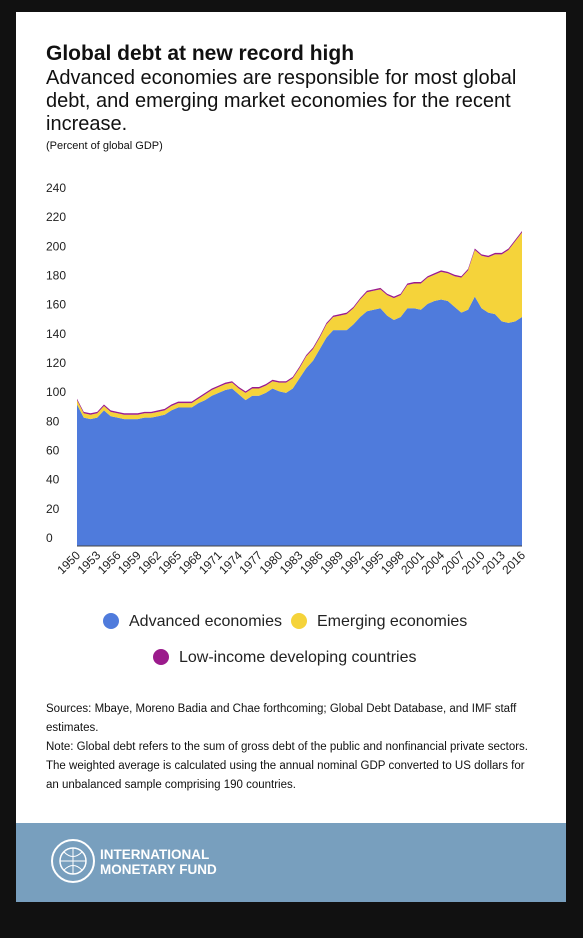 The height and width of the screenshot is (938, 583). I want to click on y-tick-label: 20, so click(53, 509).